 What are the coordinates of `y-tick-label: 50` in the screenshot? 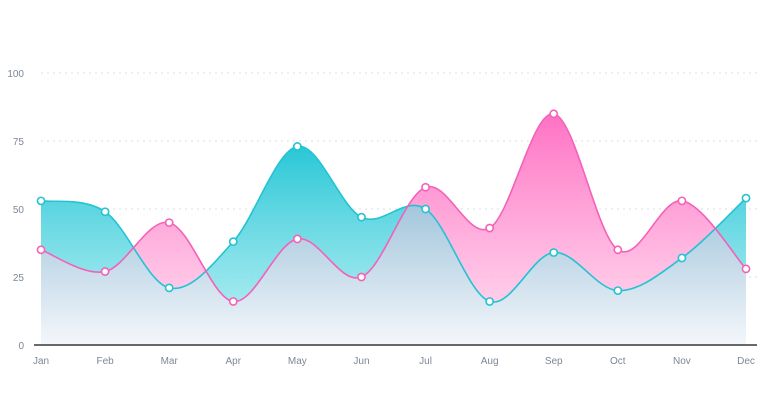 It's located at (19, 210).